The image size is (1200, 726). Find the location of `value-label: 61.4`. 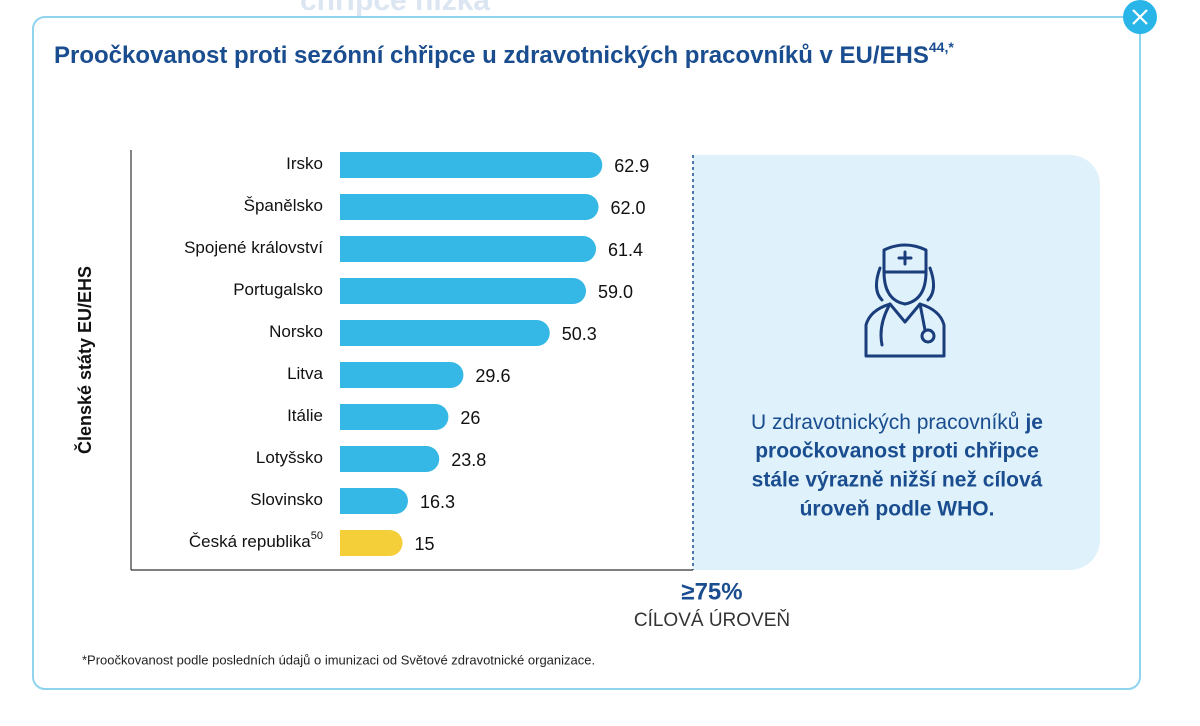

value-label: 61.4 is located at coordinates (625, 250).